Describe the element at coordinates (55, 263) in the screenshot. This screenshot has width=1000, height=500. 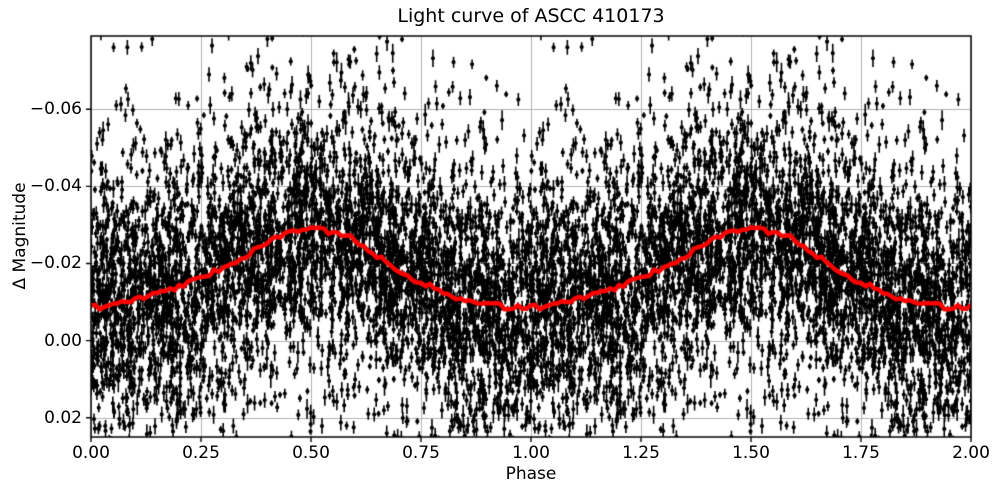
I see `y-tick-label: −0.02` at that location.